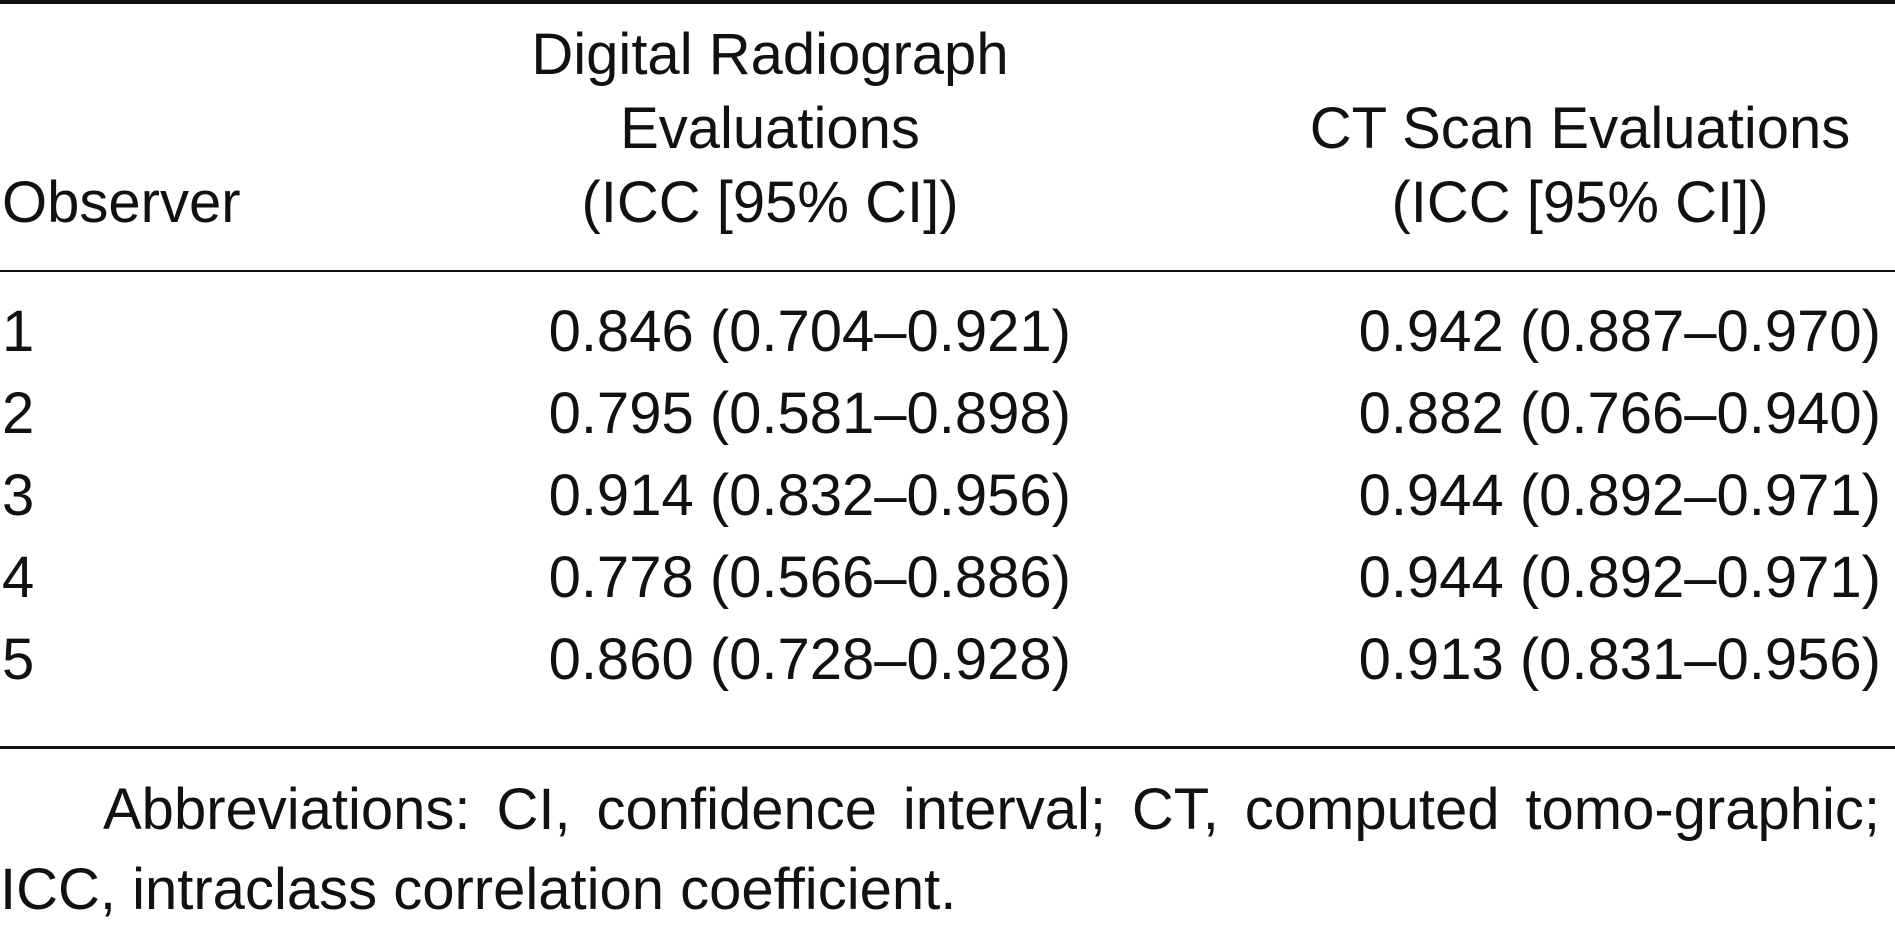 The height and width of the screenshot is (933, 1895). What do you see at coordinates (809, 331) in the screenshot?
I see `digital-radiograph-cell: 0.846 (0.704–0.921)` at bounding box center [809, 331].